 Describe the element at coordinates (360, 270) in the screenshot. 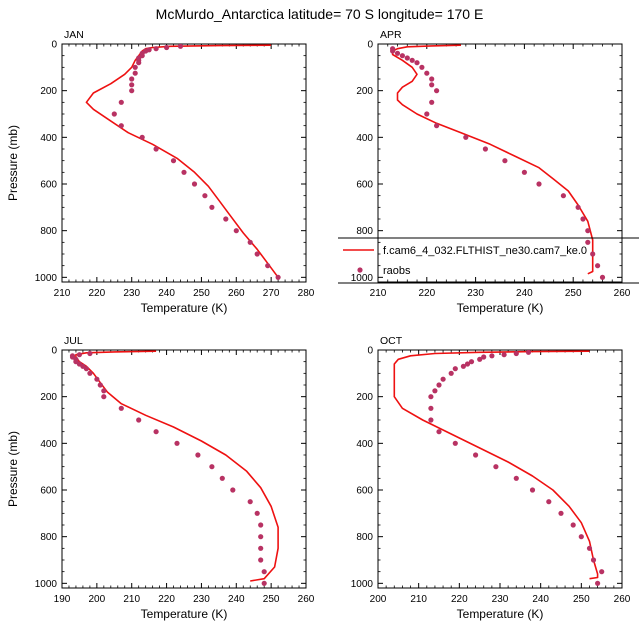

I see `legend-obs-marker` at that location.